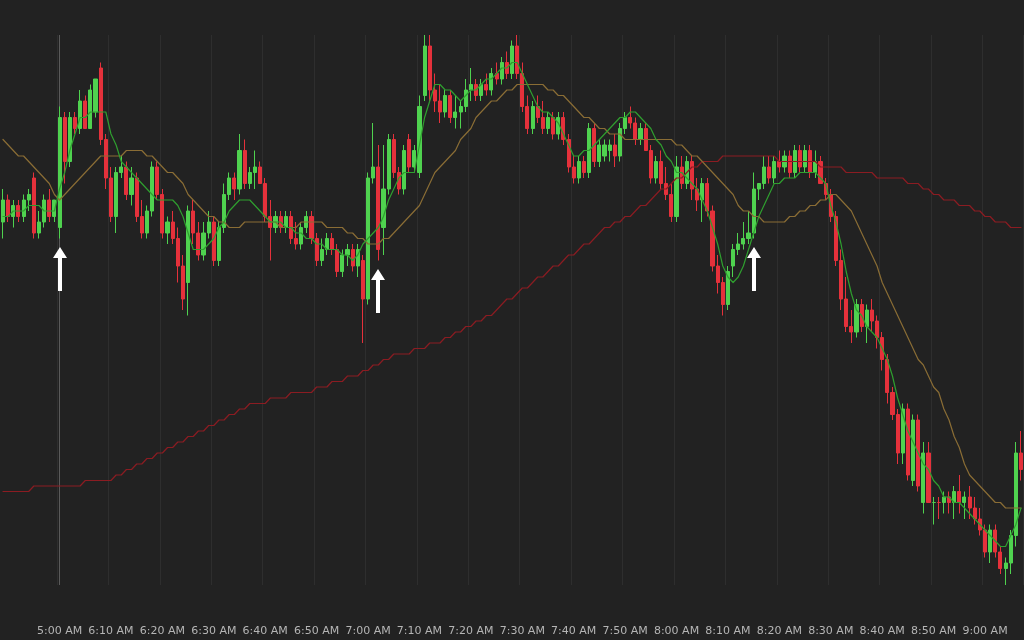  What do you see at coordinates (728, 630) in the screenshot?
I see `x-tick-label: 8:10 AM` at bounding box center [728, 630].